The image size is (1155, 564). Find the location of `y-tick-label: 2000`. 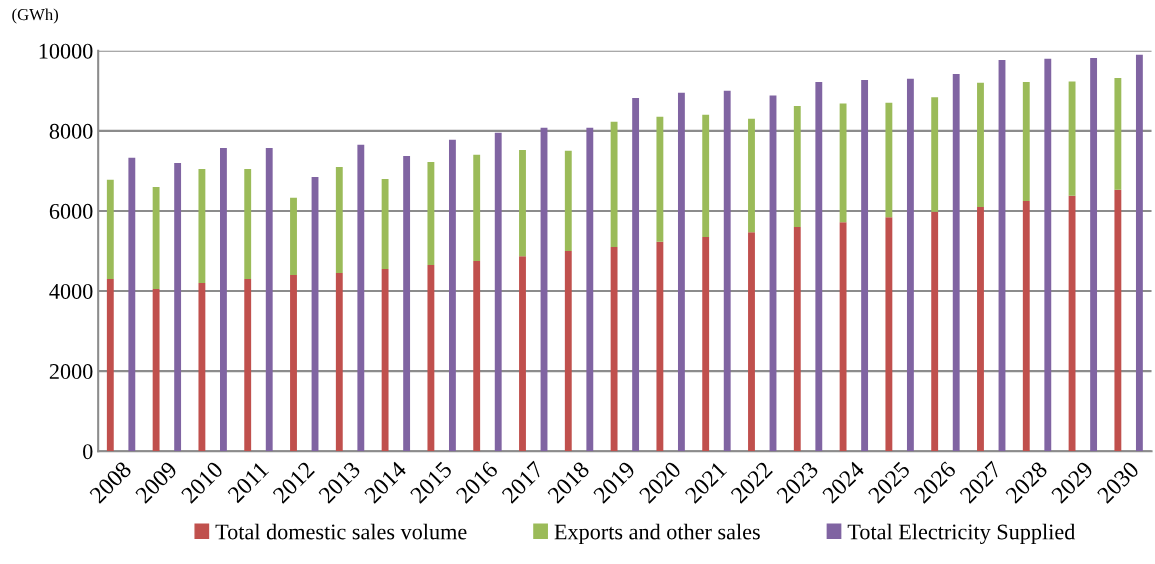

y-tick-label: 2000 is located at coordinates (71, 372).